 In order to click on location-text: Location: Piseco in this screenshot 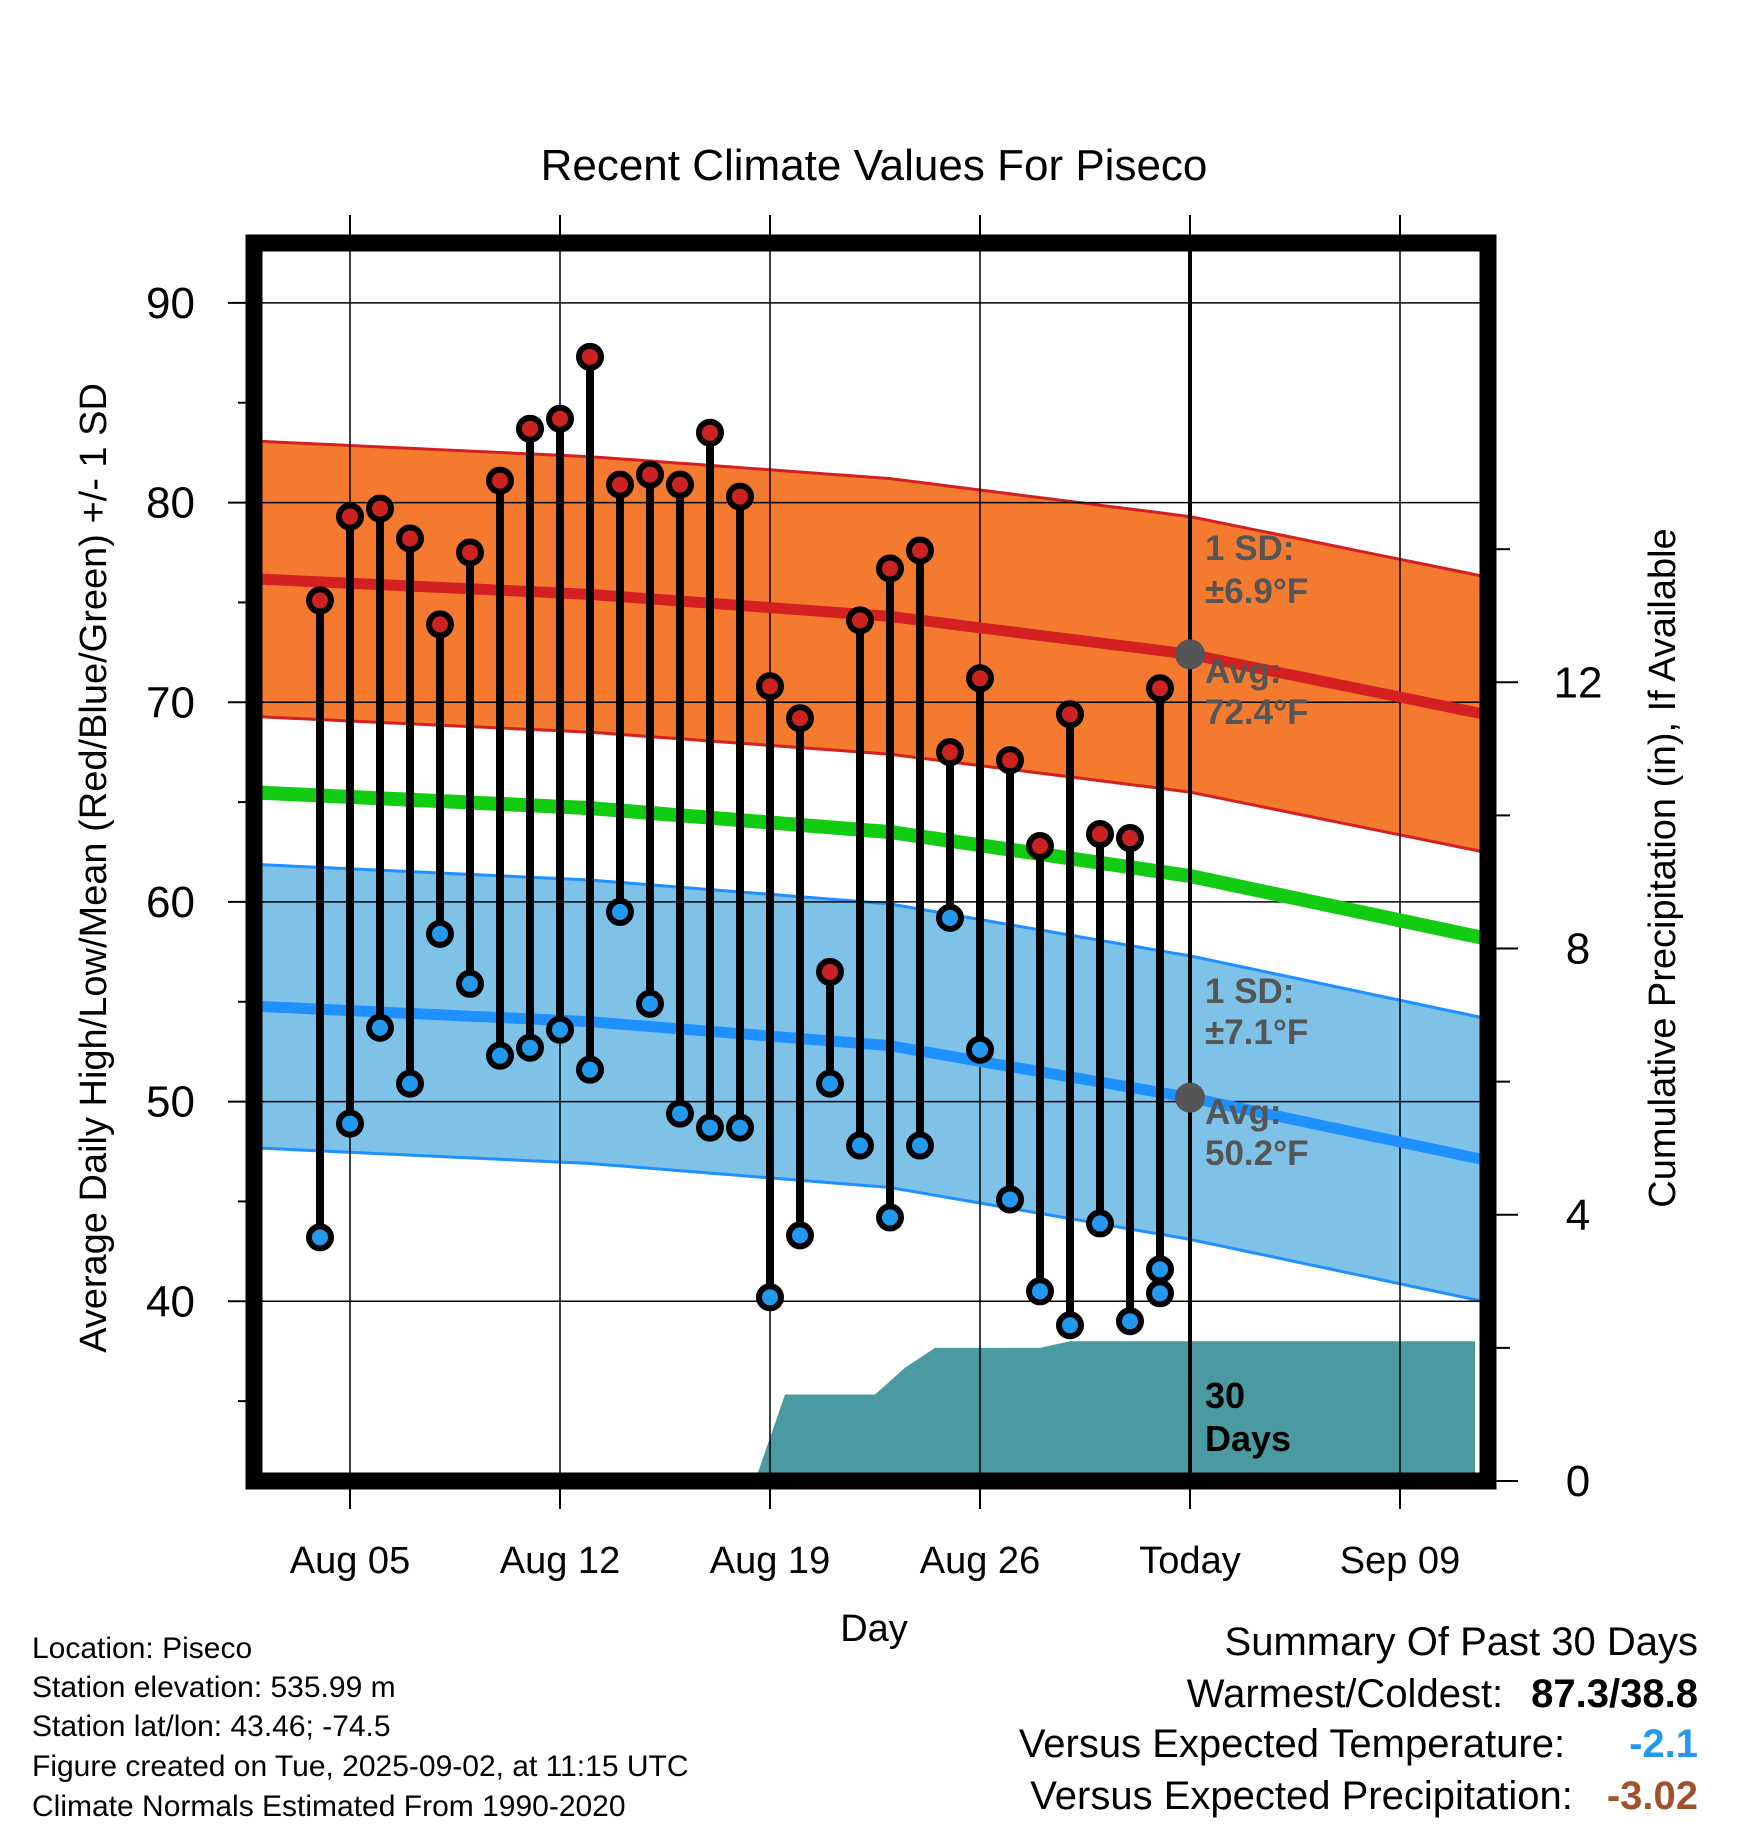, I will do `click(142, 1648)`.